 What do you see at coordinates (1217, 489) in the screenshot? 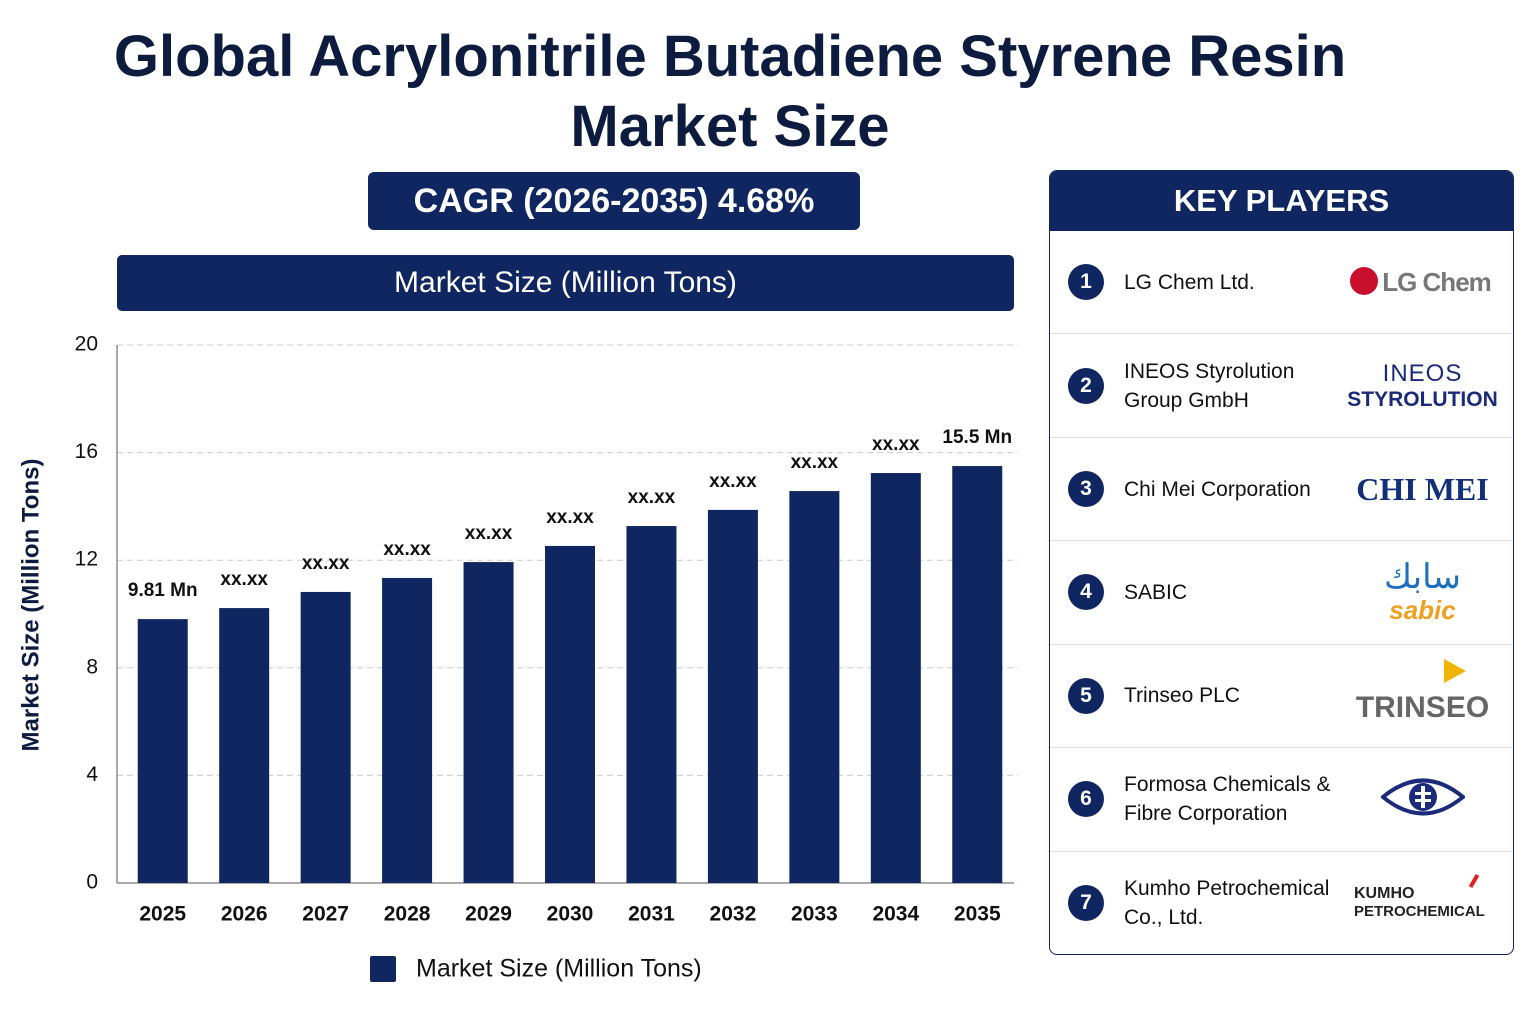
I see `player-name: Chi Mei Corporation` at bounding box center [1217, 489].